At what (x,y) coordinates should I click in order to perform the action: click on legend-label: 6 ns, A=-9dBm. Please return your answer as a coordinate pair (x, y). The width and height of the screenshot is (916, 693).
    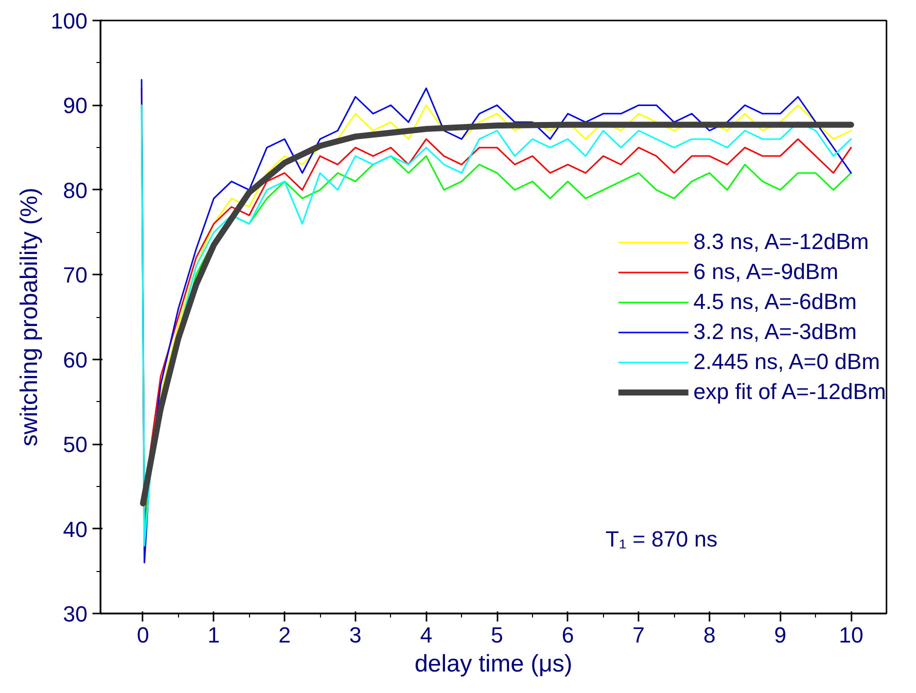
    Looking at the image, I should click on (765, 272).